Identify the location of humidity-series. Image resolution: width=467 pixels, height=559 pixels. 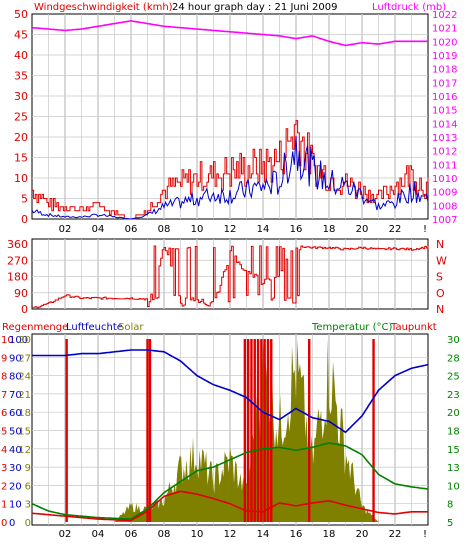
(230, 391).